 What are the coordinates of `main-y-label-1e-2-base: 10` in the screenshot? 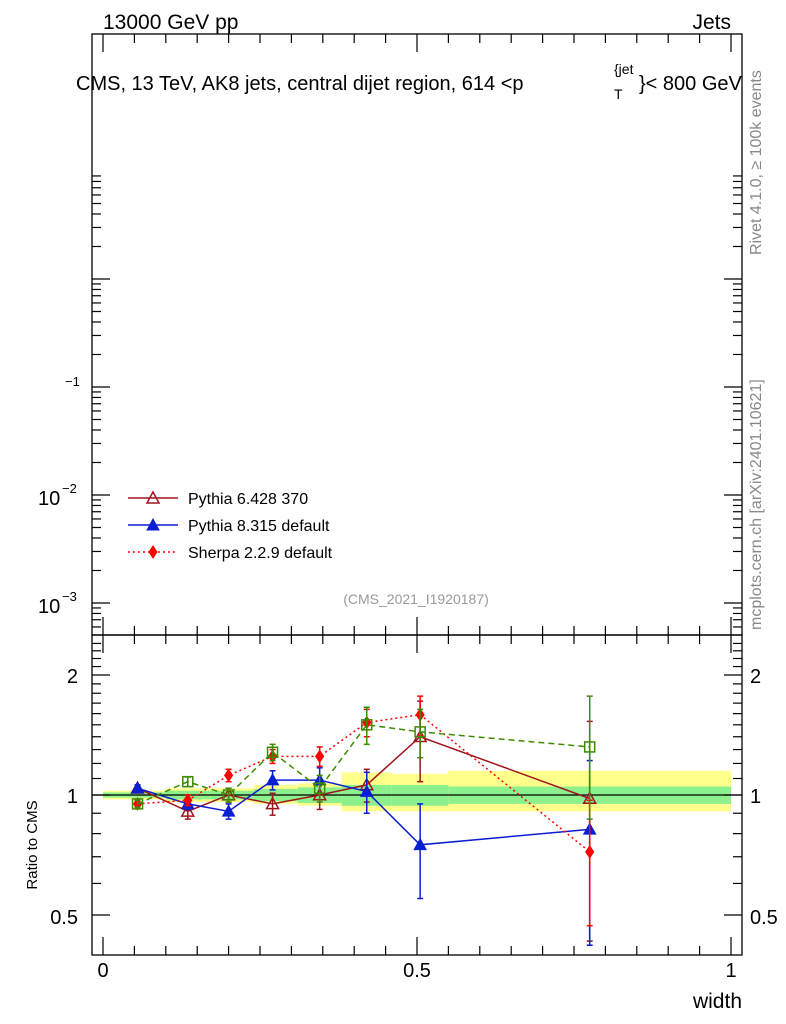 It's located at (49, 499).